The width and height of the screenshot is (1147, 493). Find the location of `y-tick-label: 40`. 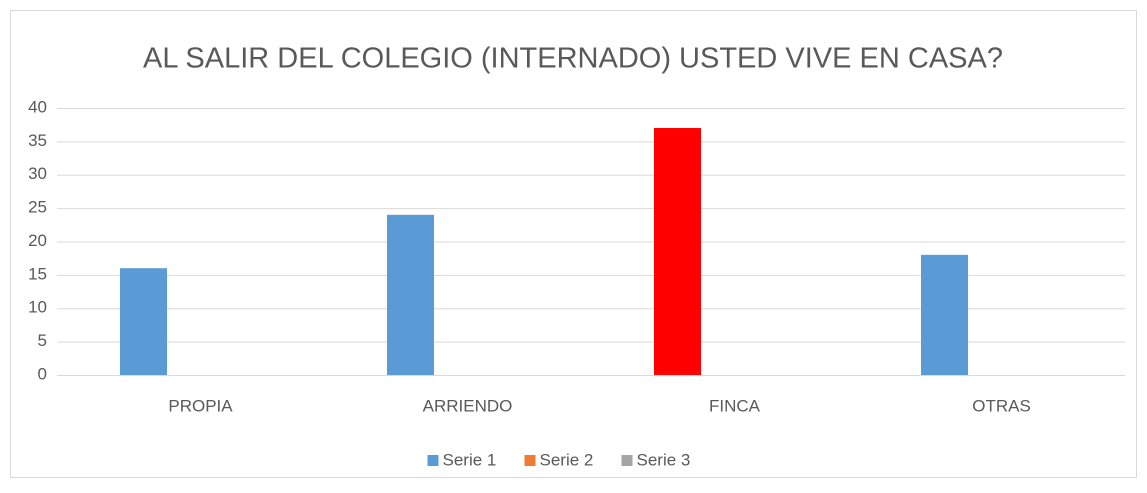

y-tick-label: 40 is located at coordinates (37, 106).